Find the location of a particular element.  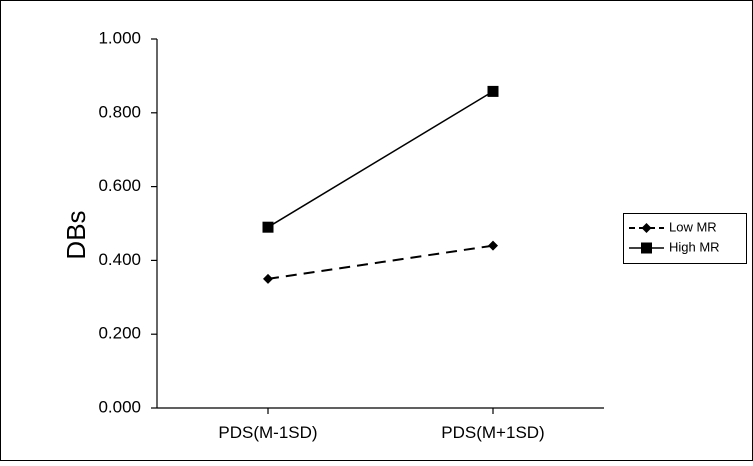

legend-items: Low MR High MR is located at coordinates (674, 236).